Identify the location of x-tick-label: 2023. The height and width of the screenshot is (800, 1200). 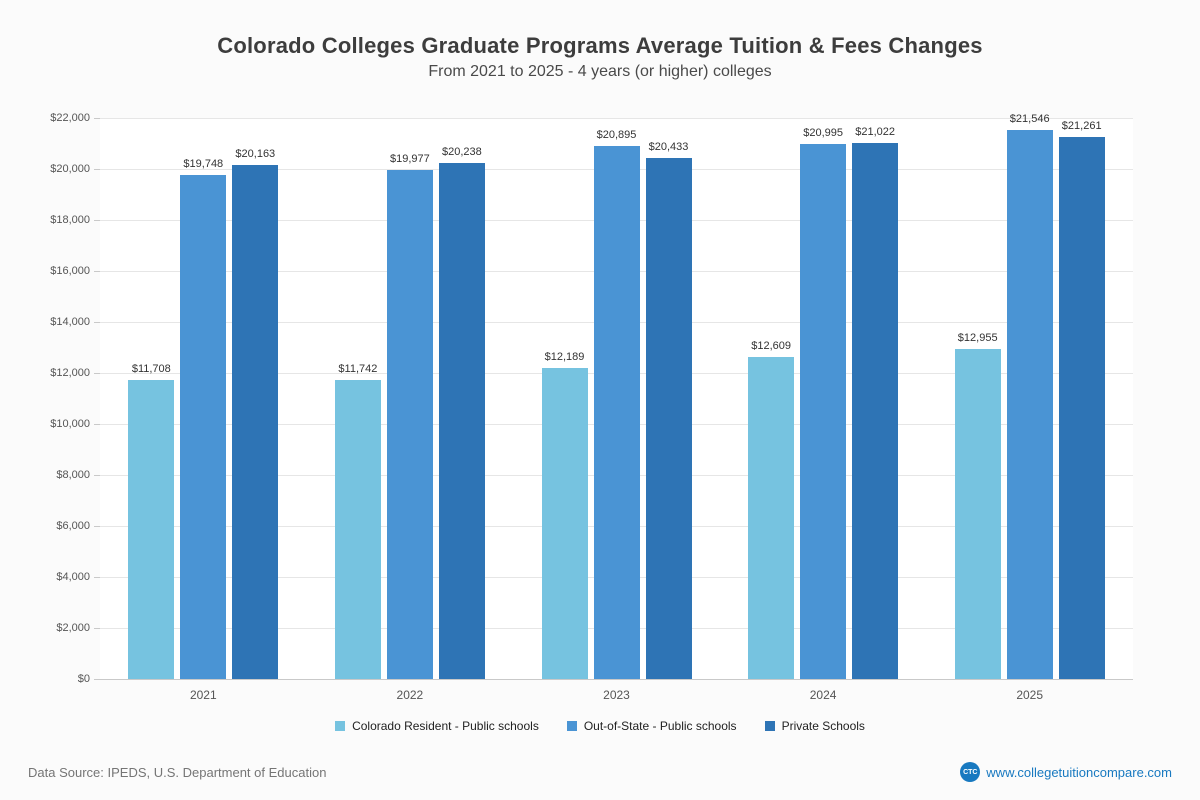
(616, 695).